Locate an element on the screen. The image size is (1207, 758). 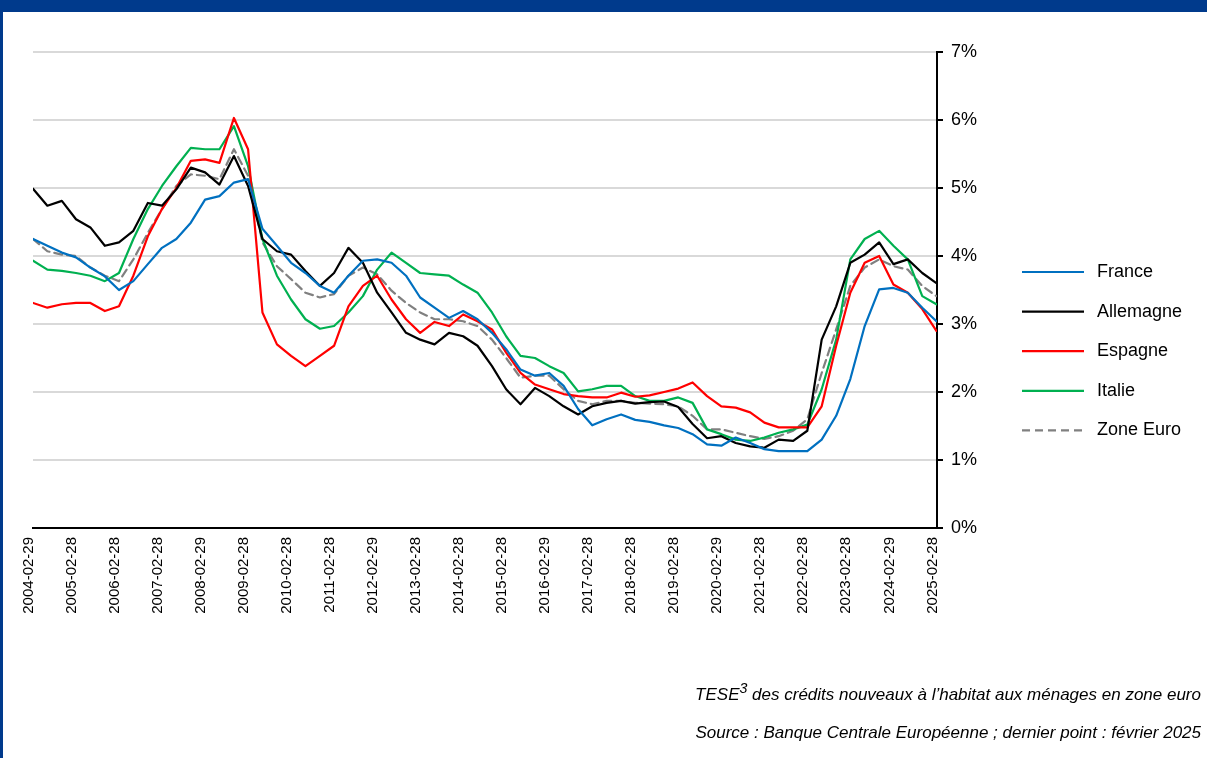
x-tick-label: 2009-02-28 is located at coordinates (243, 575).